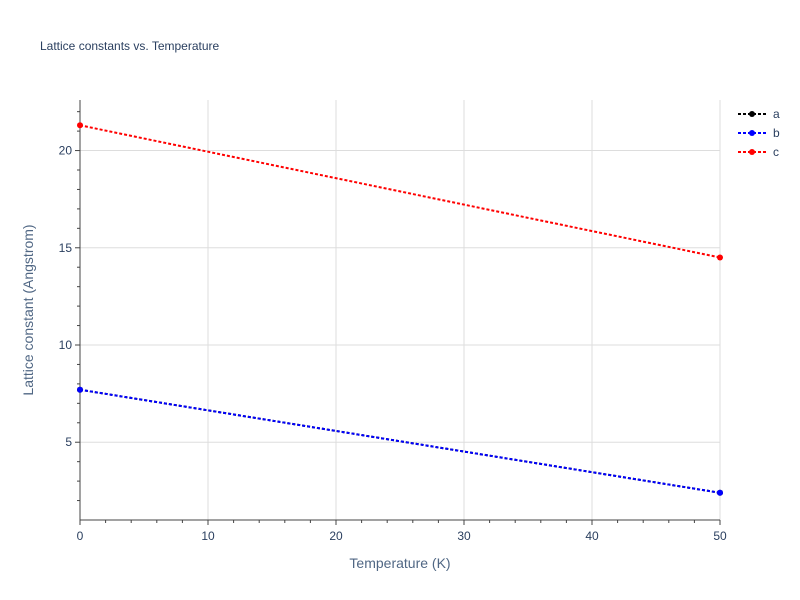 Image resolution: width=800 pixels, height=600 pixels. What do you see at coordinates (66, 345) in the screenshot?
I see `y-tick-label: 10` at bounding box center [66, 345].